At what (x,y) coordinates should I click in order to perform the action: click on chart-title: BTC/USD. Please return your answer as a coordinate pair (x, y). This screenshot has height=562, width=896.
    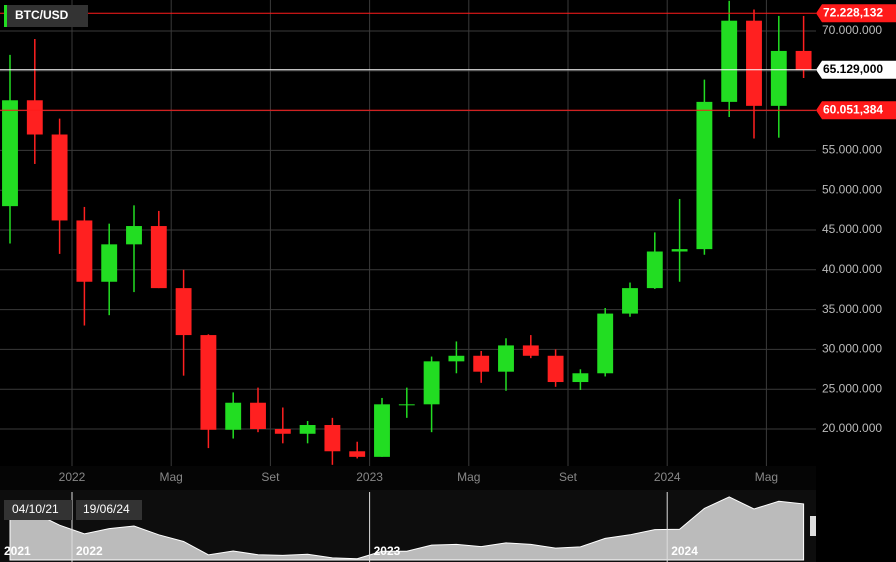
    Looking at the image, I should click on (42, 15).